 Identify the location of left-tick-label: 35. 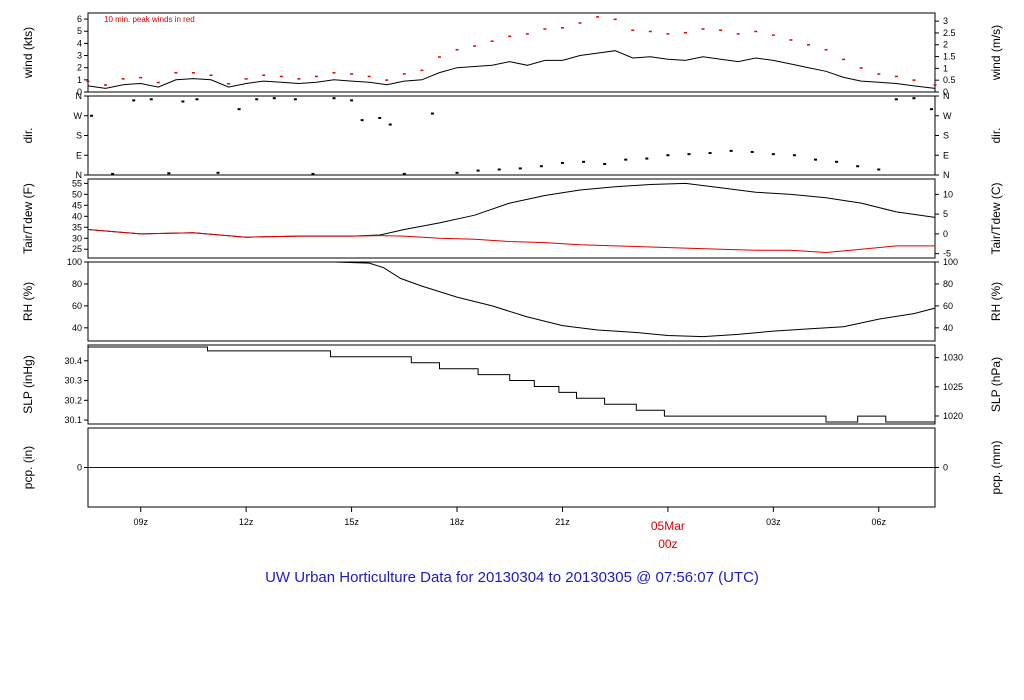
(77, 227).